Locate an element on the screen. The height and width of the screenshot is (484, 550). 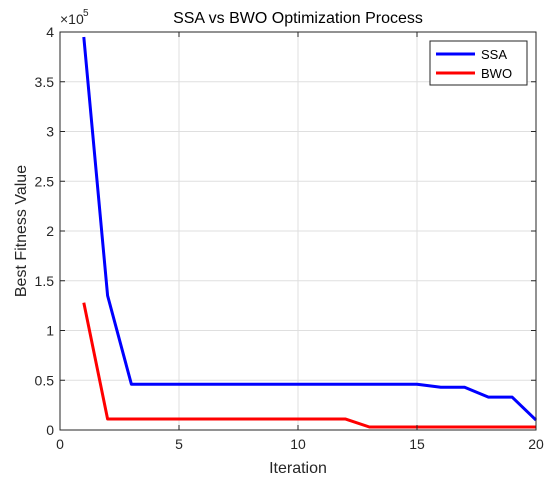
y-tick-label: 2.5 is located at coordinates (45, 181).